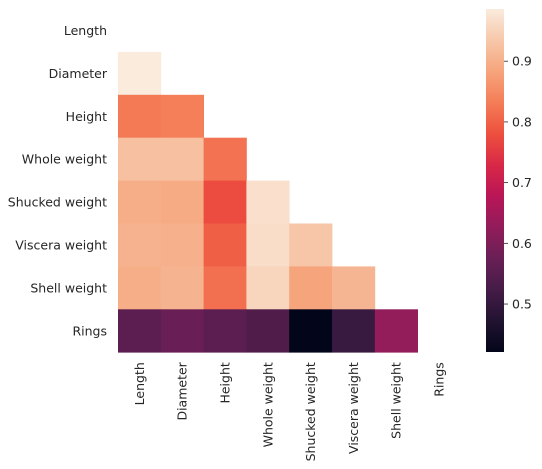 This screenshot has width=542, height=469. What do you see at coordinates (267, 404) in the screenshot?
I see `x-tick-label: Whole weight` at bounding box center [267, 404].